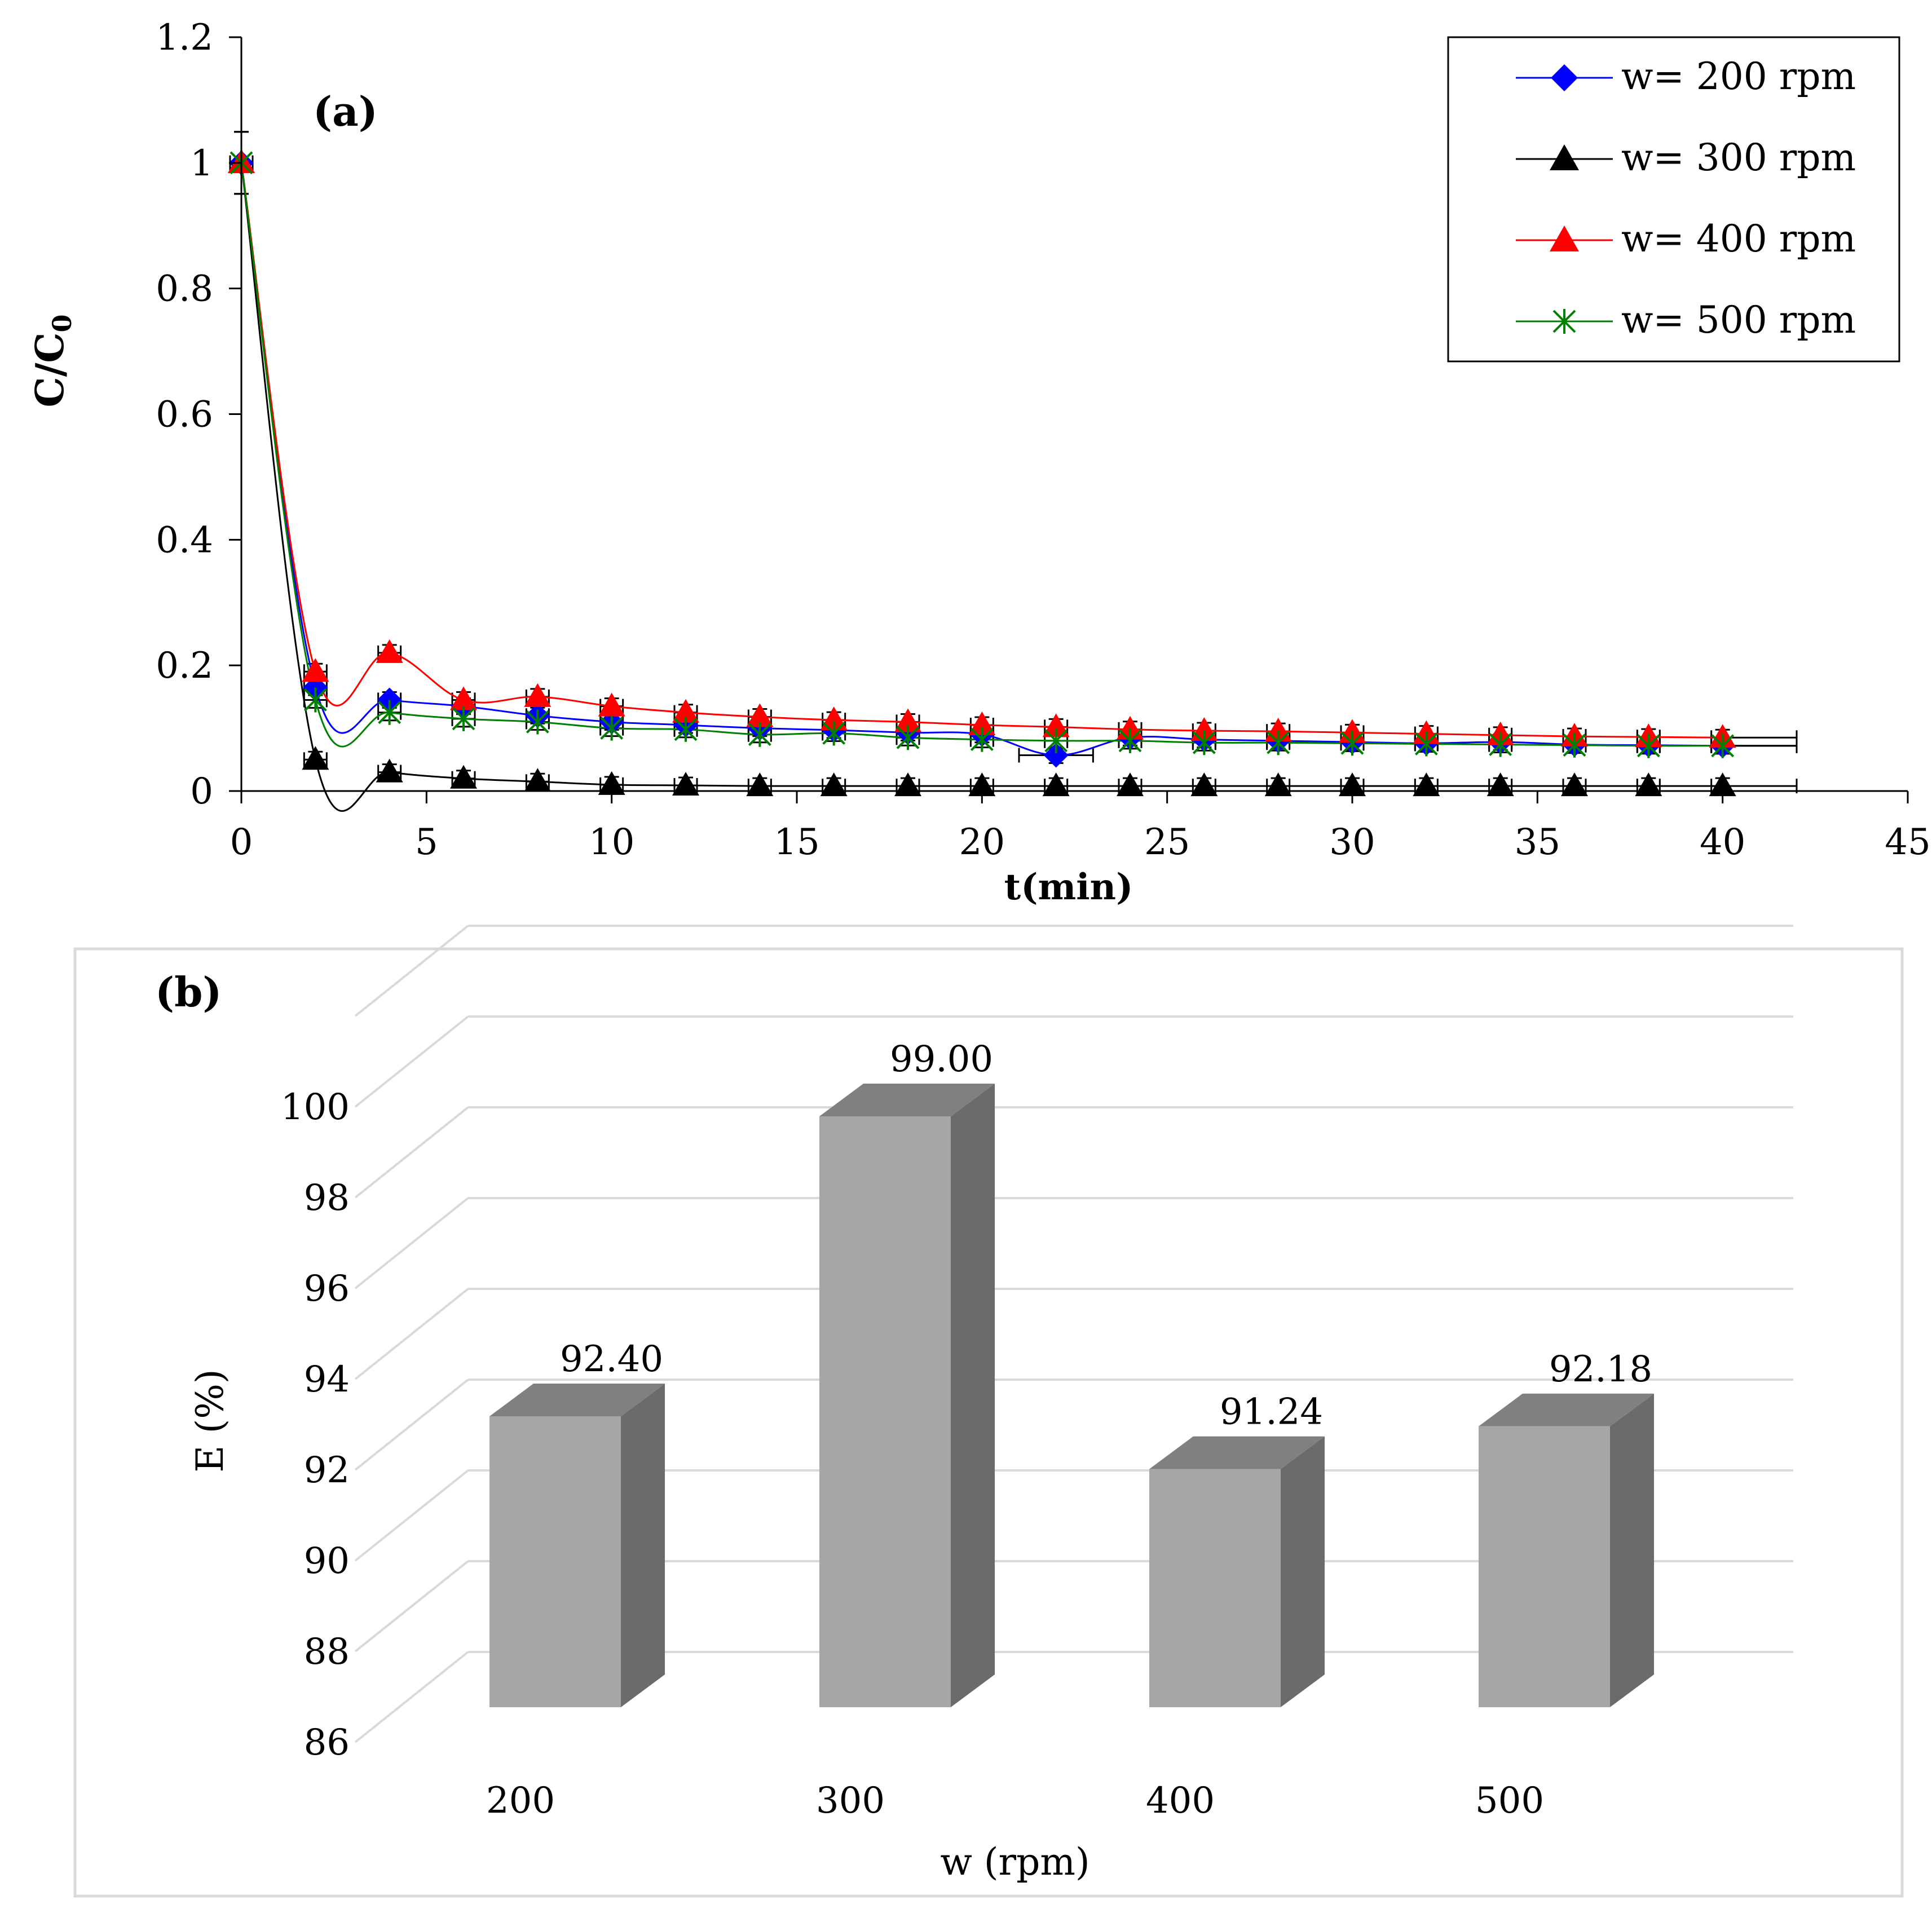  I want to click on bar-500: 92.18, so click(1566, 1528).